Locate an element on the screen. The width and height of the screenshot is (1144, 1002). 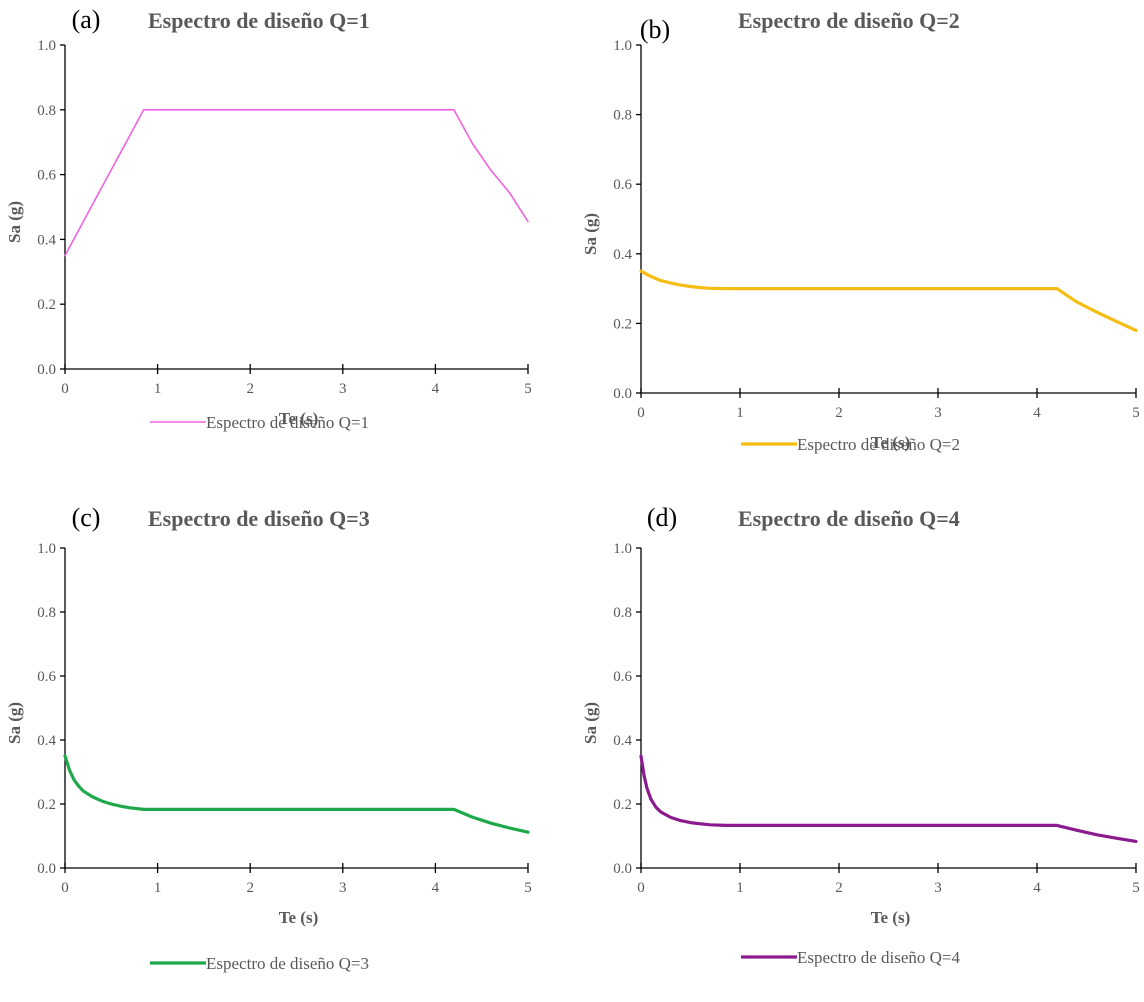
chart-title: Espectro de diseño Q=1 is located at coordinates (259, 20).